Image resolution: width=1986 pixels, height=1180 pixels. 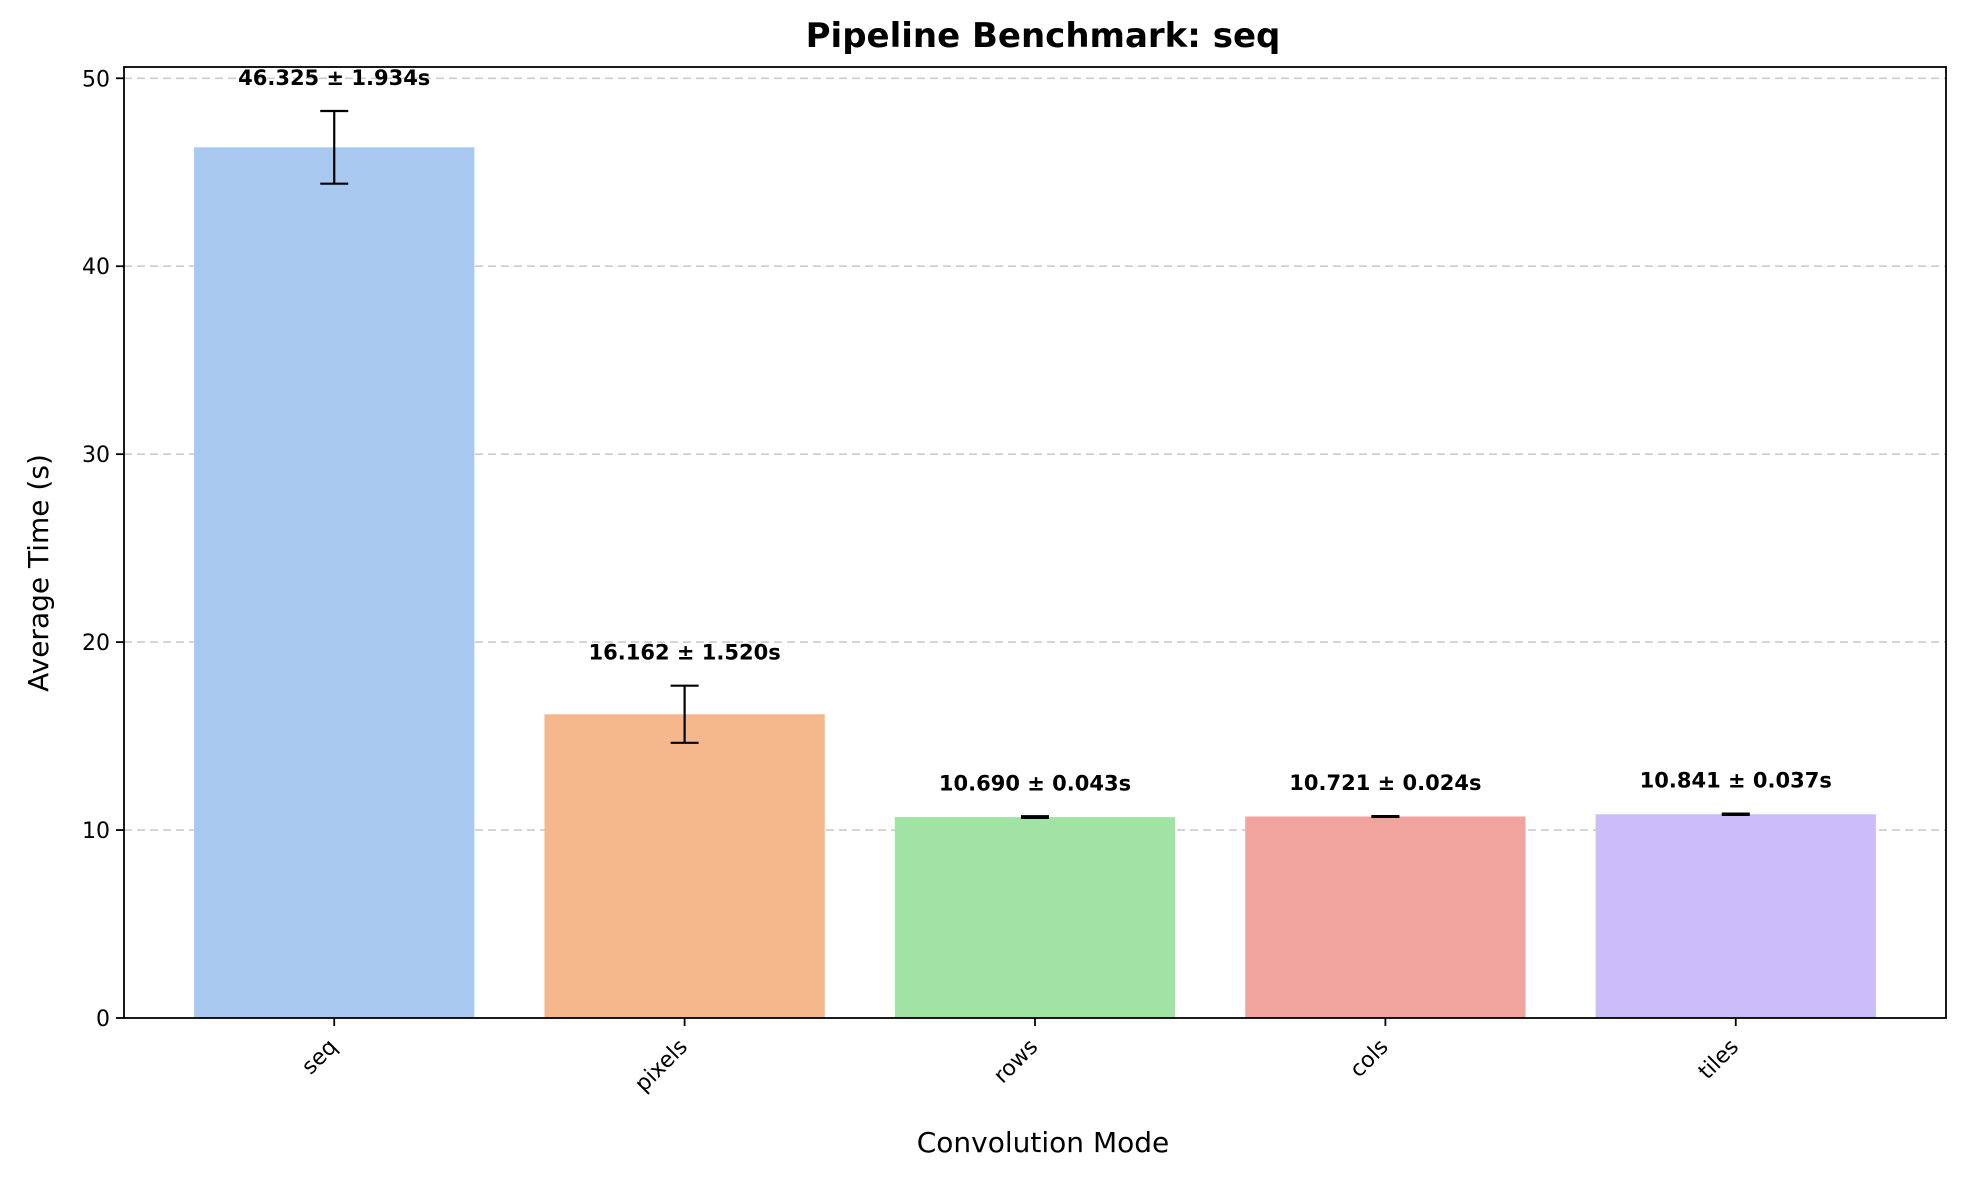 What do you see at coordinates (96, 643) in the screenshot?
I see `y-tick-label: 20` at bounding box center [96, 643].